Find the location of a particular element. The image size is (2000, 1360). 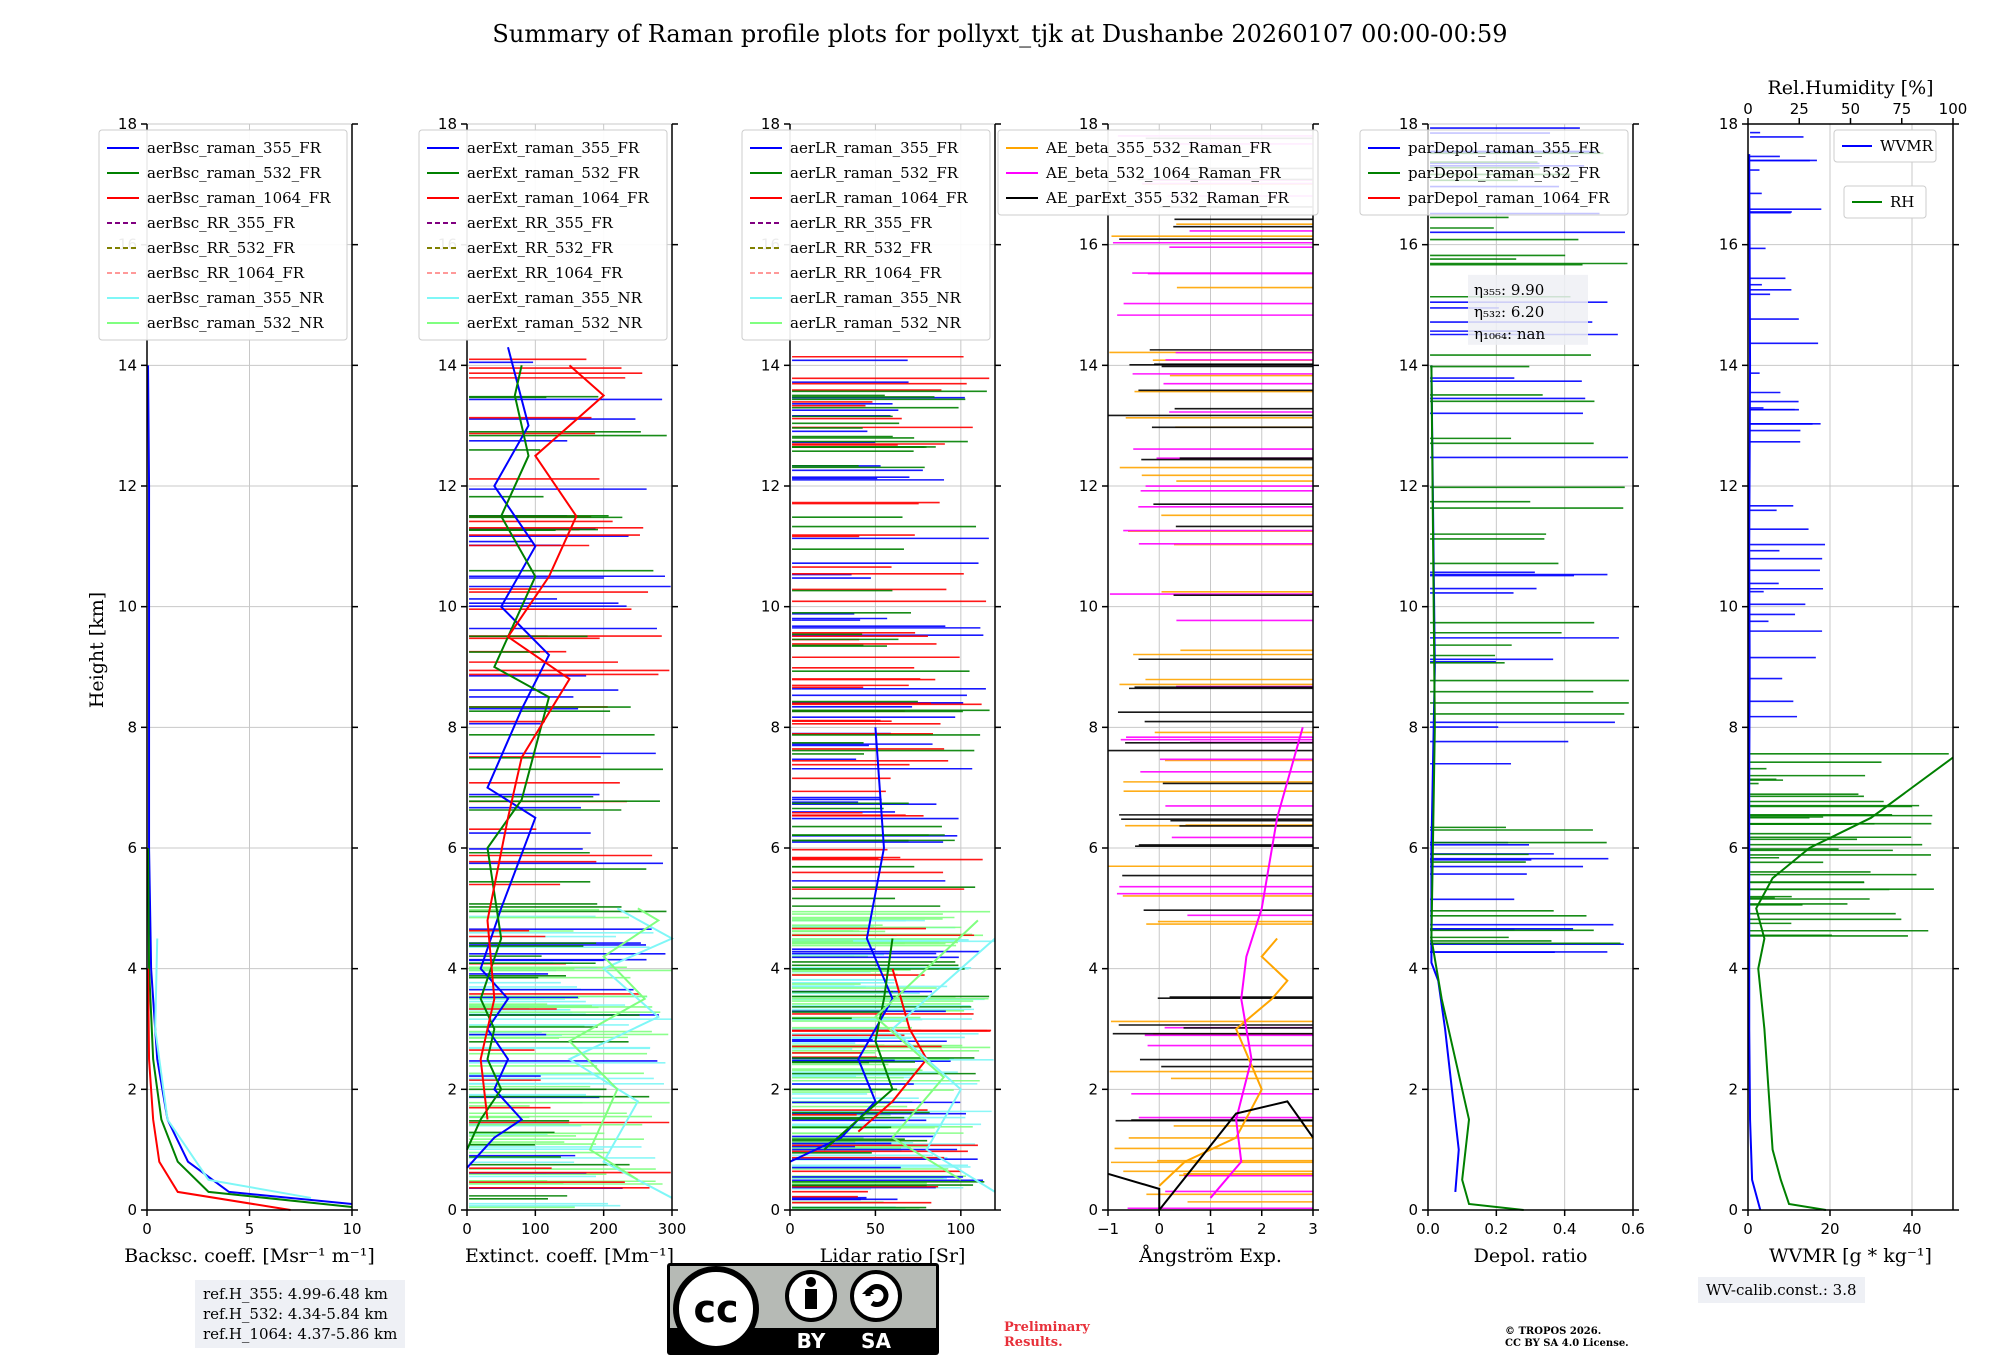

top-axis-label: Rel.Humidity [%] is located at coordinates (1850, 88).